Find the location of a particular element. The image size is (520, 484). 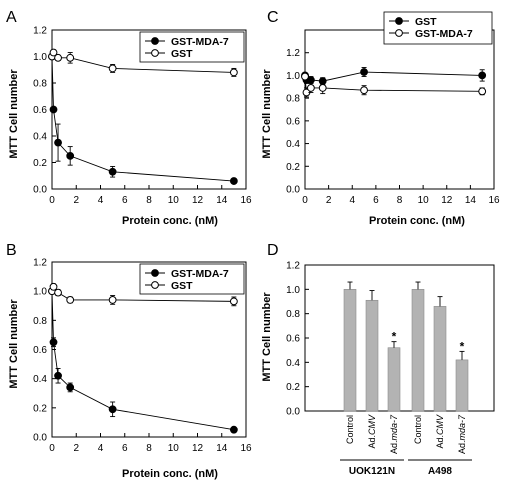

bar-group: Control Ad.CMV * Ad.mda-7 UOK121N is located at coordinates (372, 379).